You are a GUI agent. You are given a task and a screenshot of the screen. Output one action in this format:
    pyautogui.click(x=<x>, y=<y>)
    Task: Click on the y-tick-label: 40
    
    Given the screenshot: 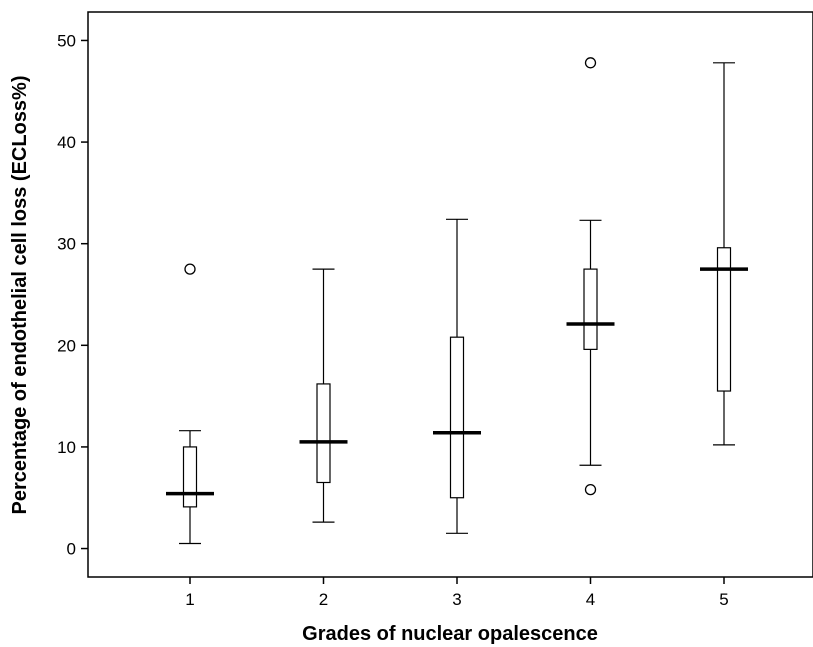 What is the action you would take?
    pyautogui.click(x=66, y=142)
    